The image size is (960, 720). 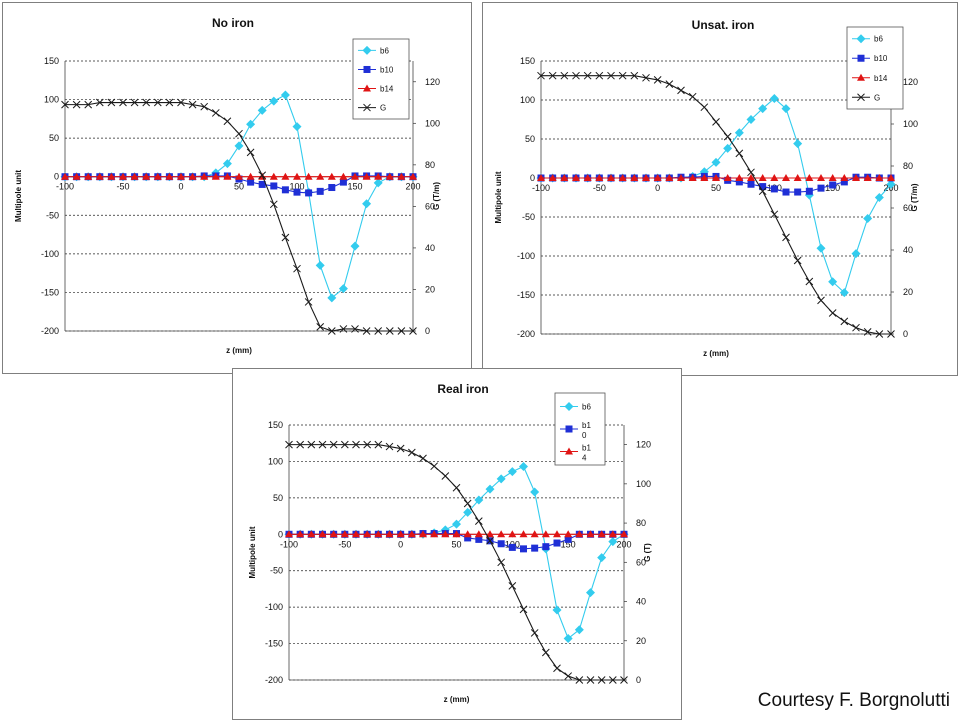 I want to click on legend-marker-b10, so click(x=861, y=58).